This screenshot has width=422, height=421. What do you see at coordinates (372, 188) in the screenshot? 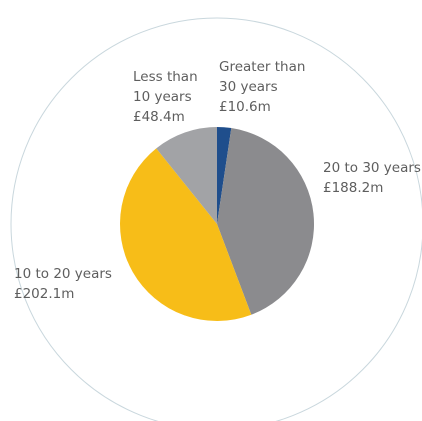
I see `label-value: £188.2m` at bounding box center [372, 188].